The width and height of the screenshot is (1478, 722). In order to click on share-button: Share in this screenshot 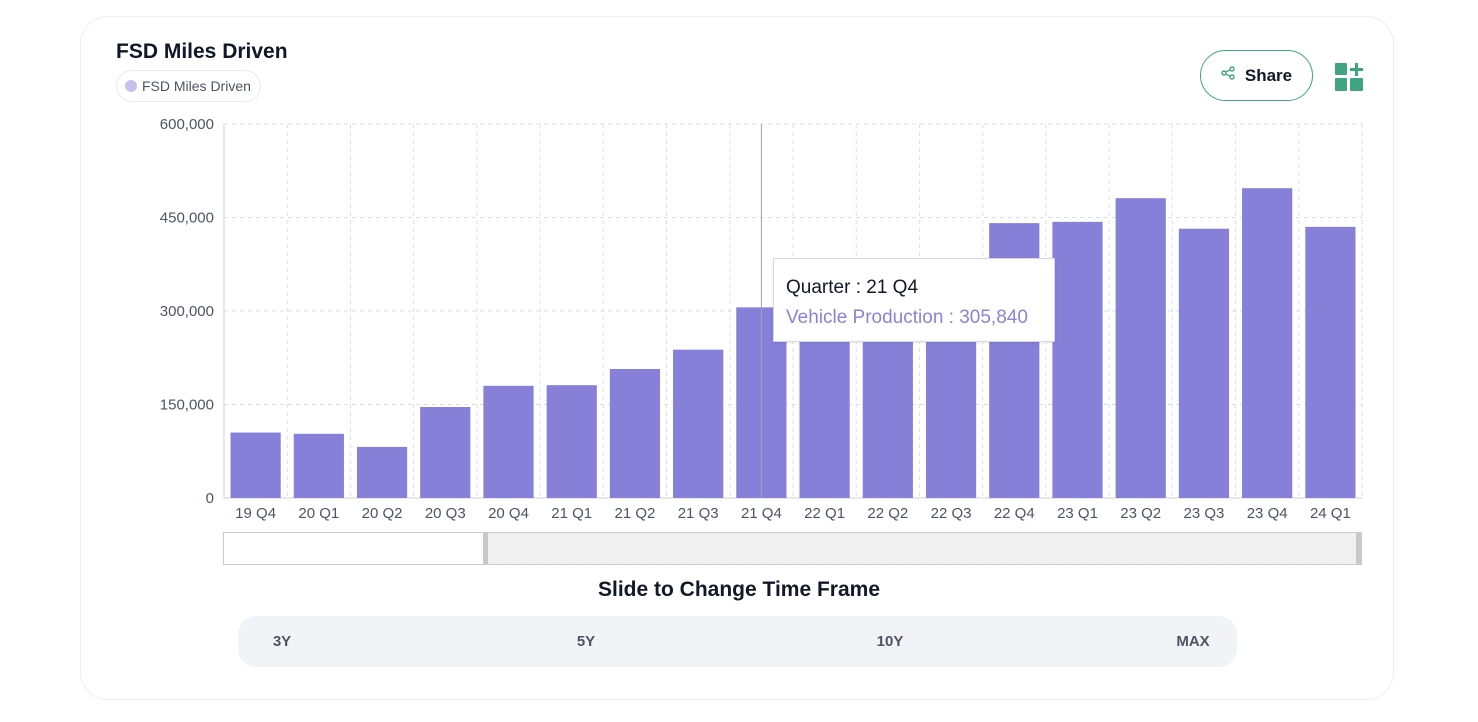, I will do `click(1256, 75)`.